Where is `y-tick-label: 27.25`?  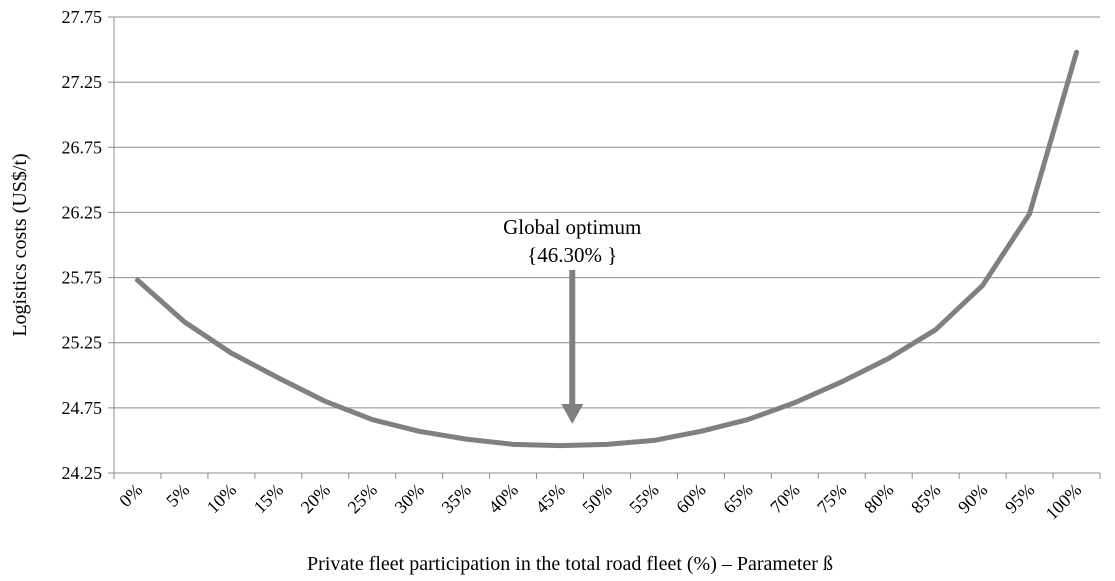 y-tick-label: 27.25 is located at coordinates (82, 82).